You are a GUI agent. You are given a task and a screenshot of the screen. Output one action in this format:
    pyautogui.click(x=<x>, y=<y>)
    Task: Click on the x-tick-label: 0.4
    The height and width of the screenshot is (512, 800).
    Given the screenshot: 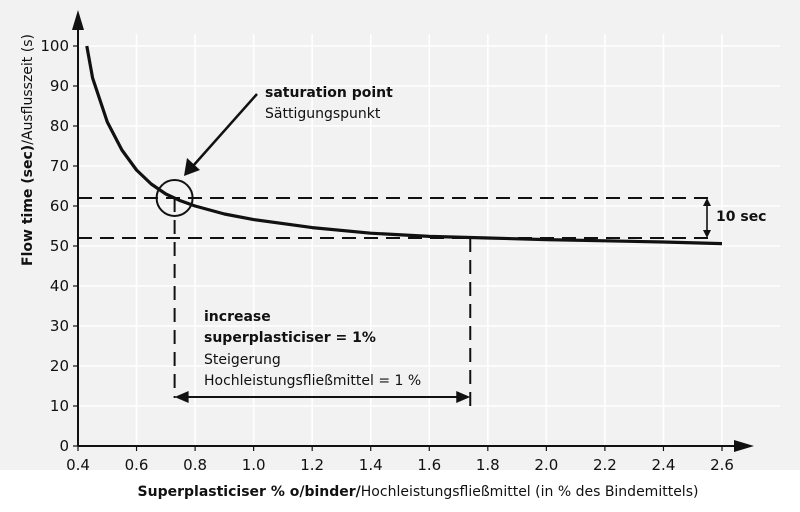 What is the action you would take?
    pyautogui.click(x=78, y=465)
    